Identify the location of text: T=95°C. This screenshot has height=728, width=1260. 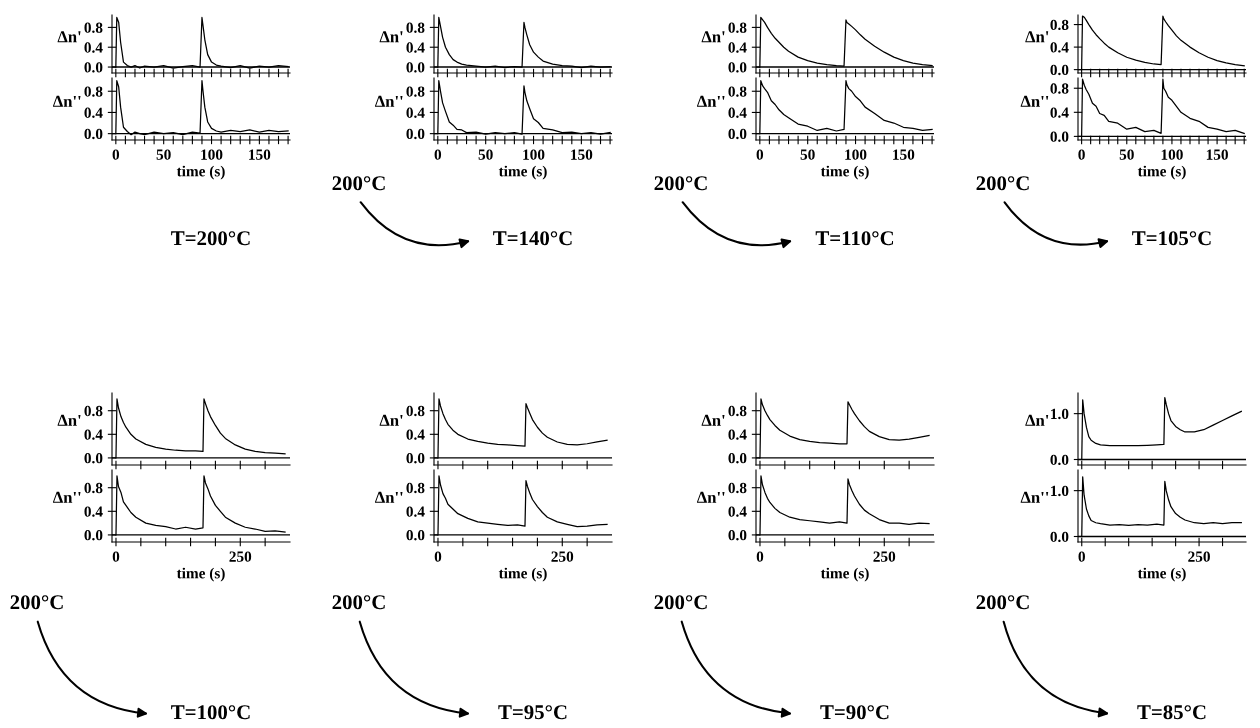
(532, 712).